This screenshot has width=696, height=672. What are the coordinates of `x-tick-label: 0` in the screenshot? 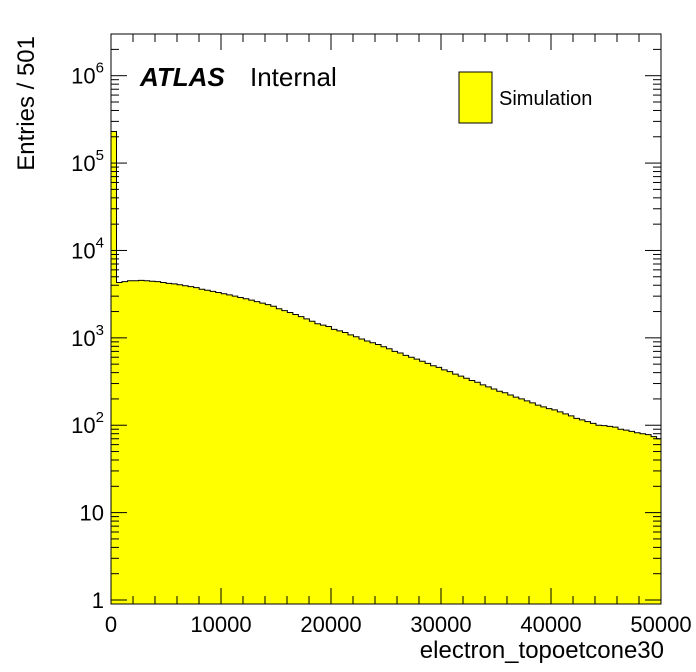 It's located at (111, 624).